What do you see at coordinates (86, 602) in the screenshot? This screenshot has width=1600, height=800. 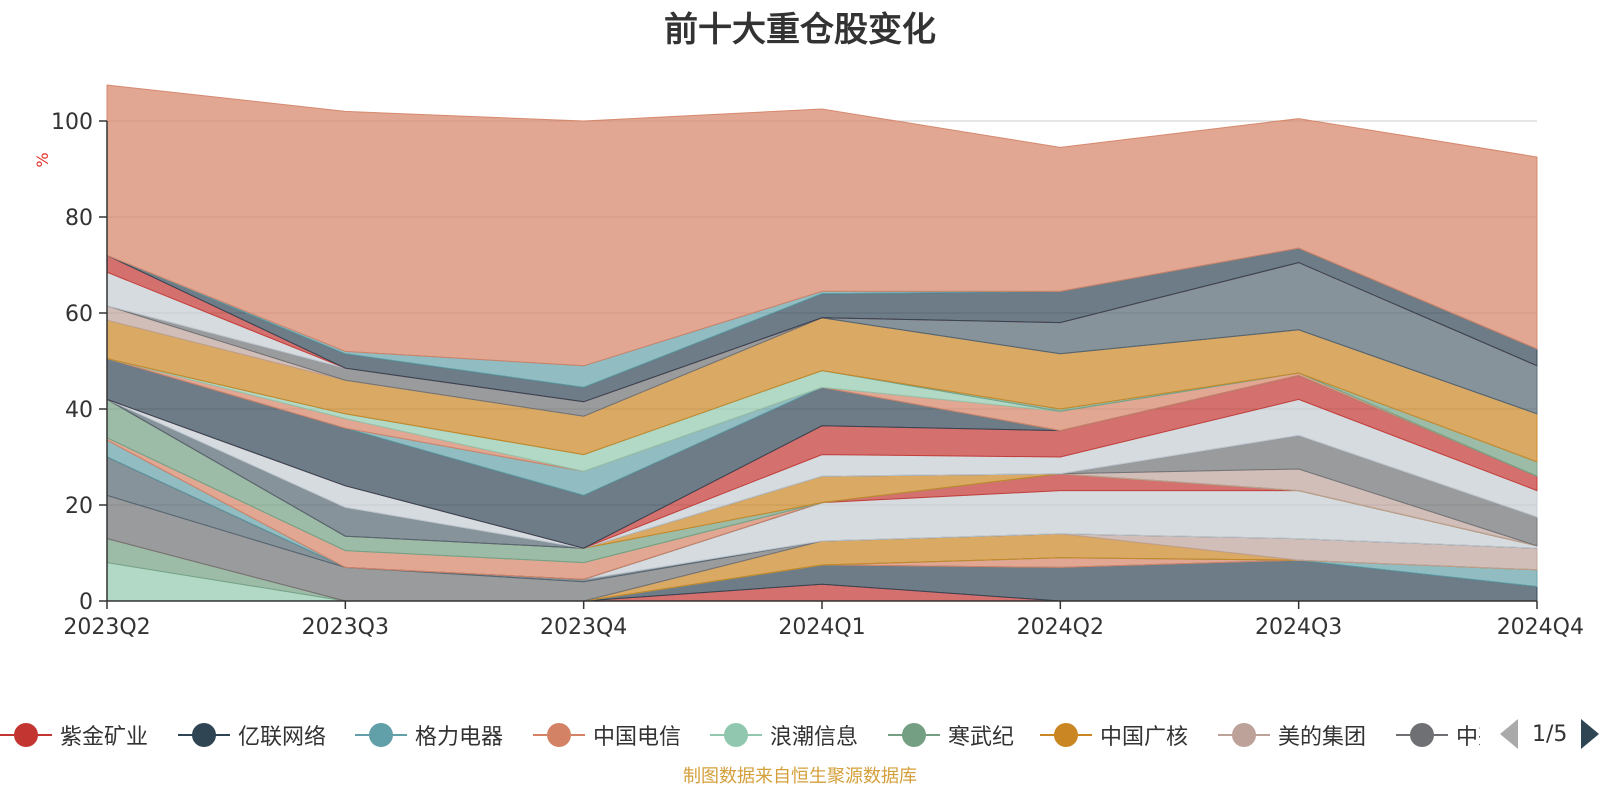 I see `y-tick-label: 0` at bounding box center [86, 602].